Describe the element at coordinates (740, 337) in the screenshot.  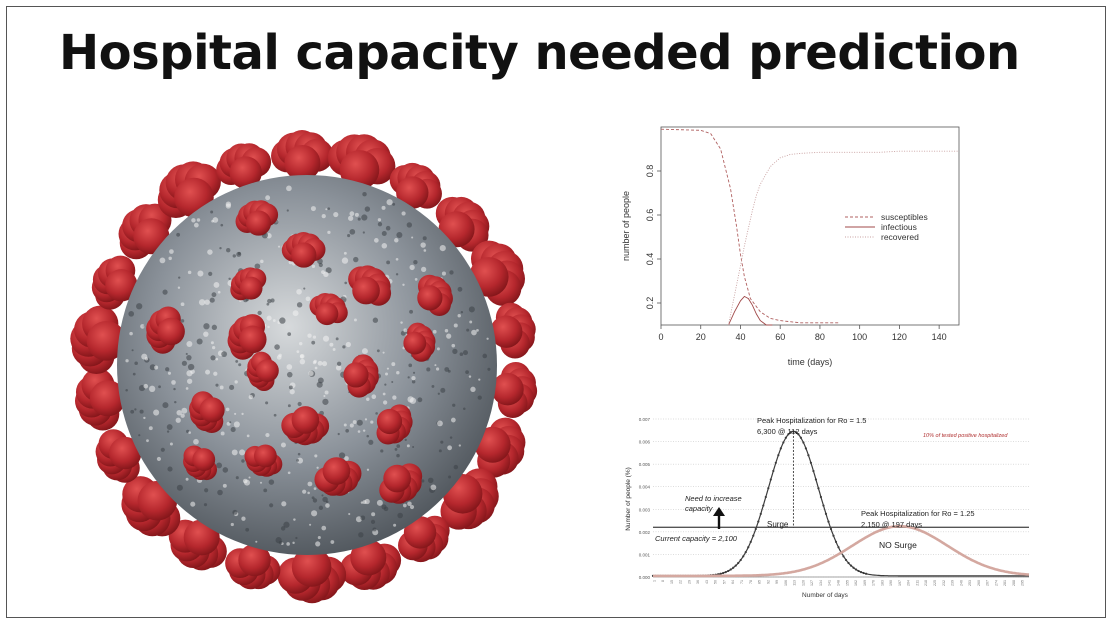
I see `sir-x-tick-label: 40` at that location.